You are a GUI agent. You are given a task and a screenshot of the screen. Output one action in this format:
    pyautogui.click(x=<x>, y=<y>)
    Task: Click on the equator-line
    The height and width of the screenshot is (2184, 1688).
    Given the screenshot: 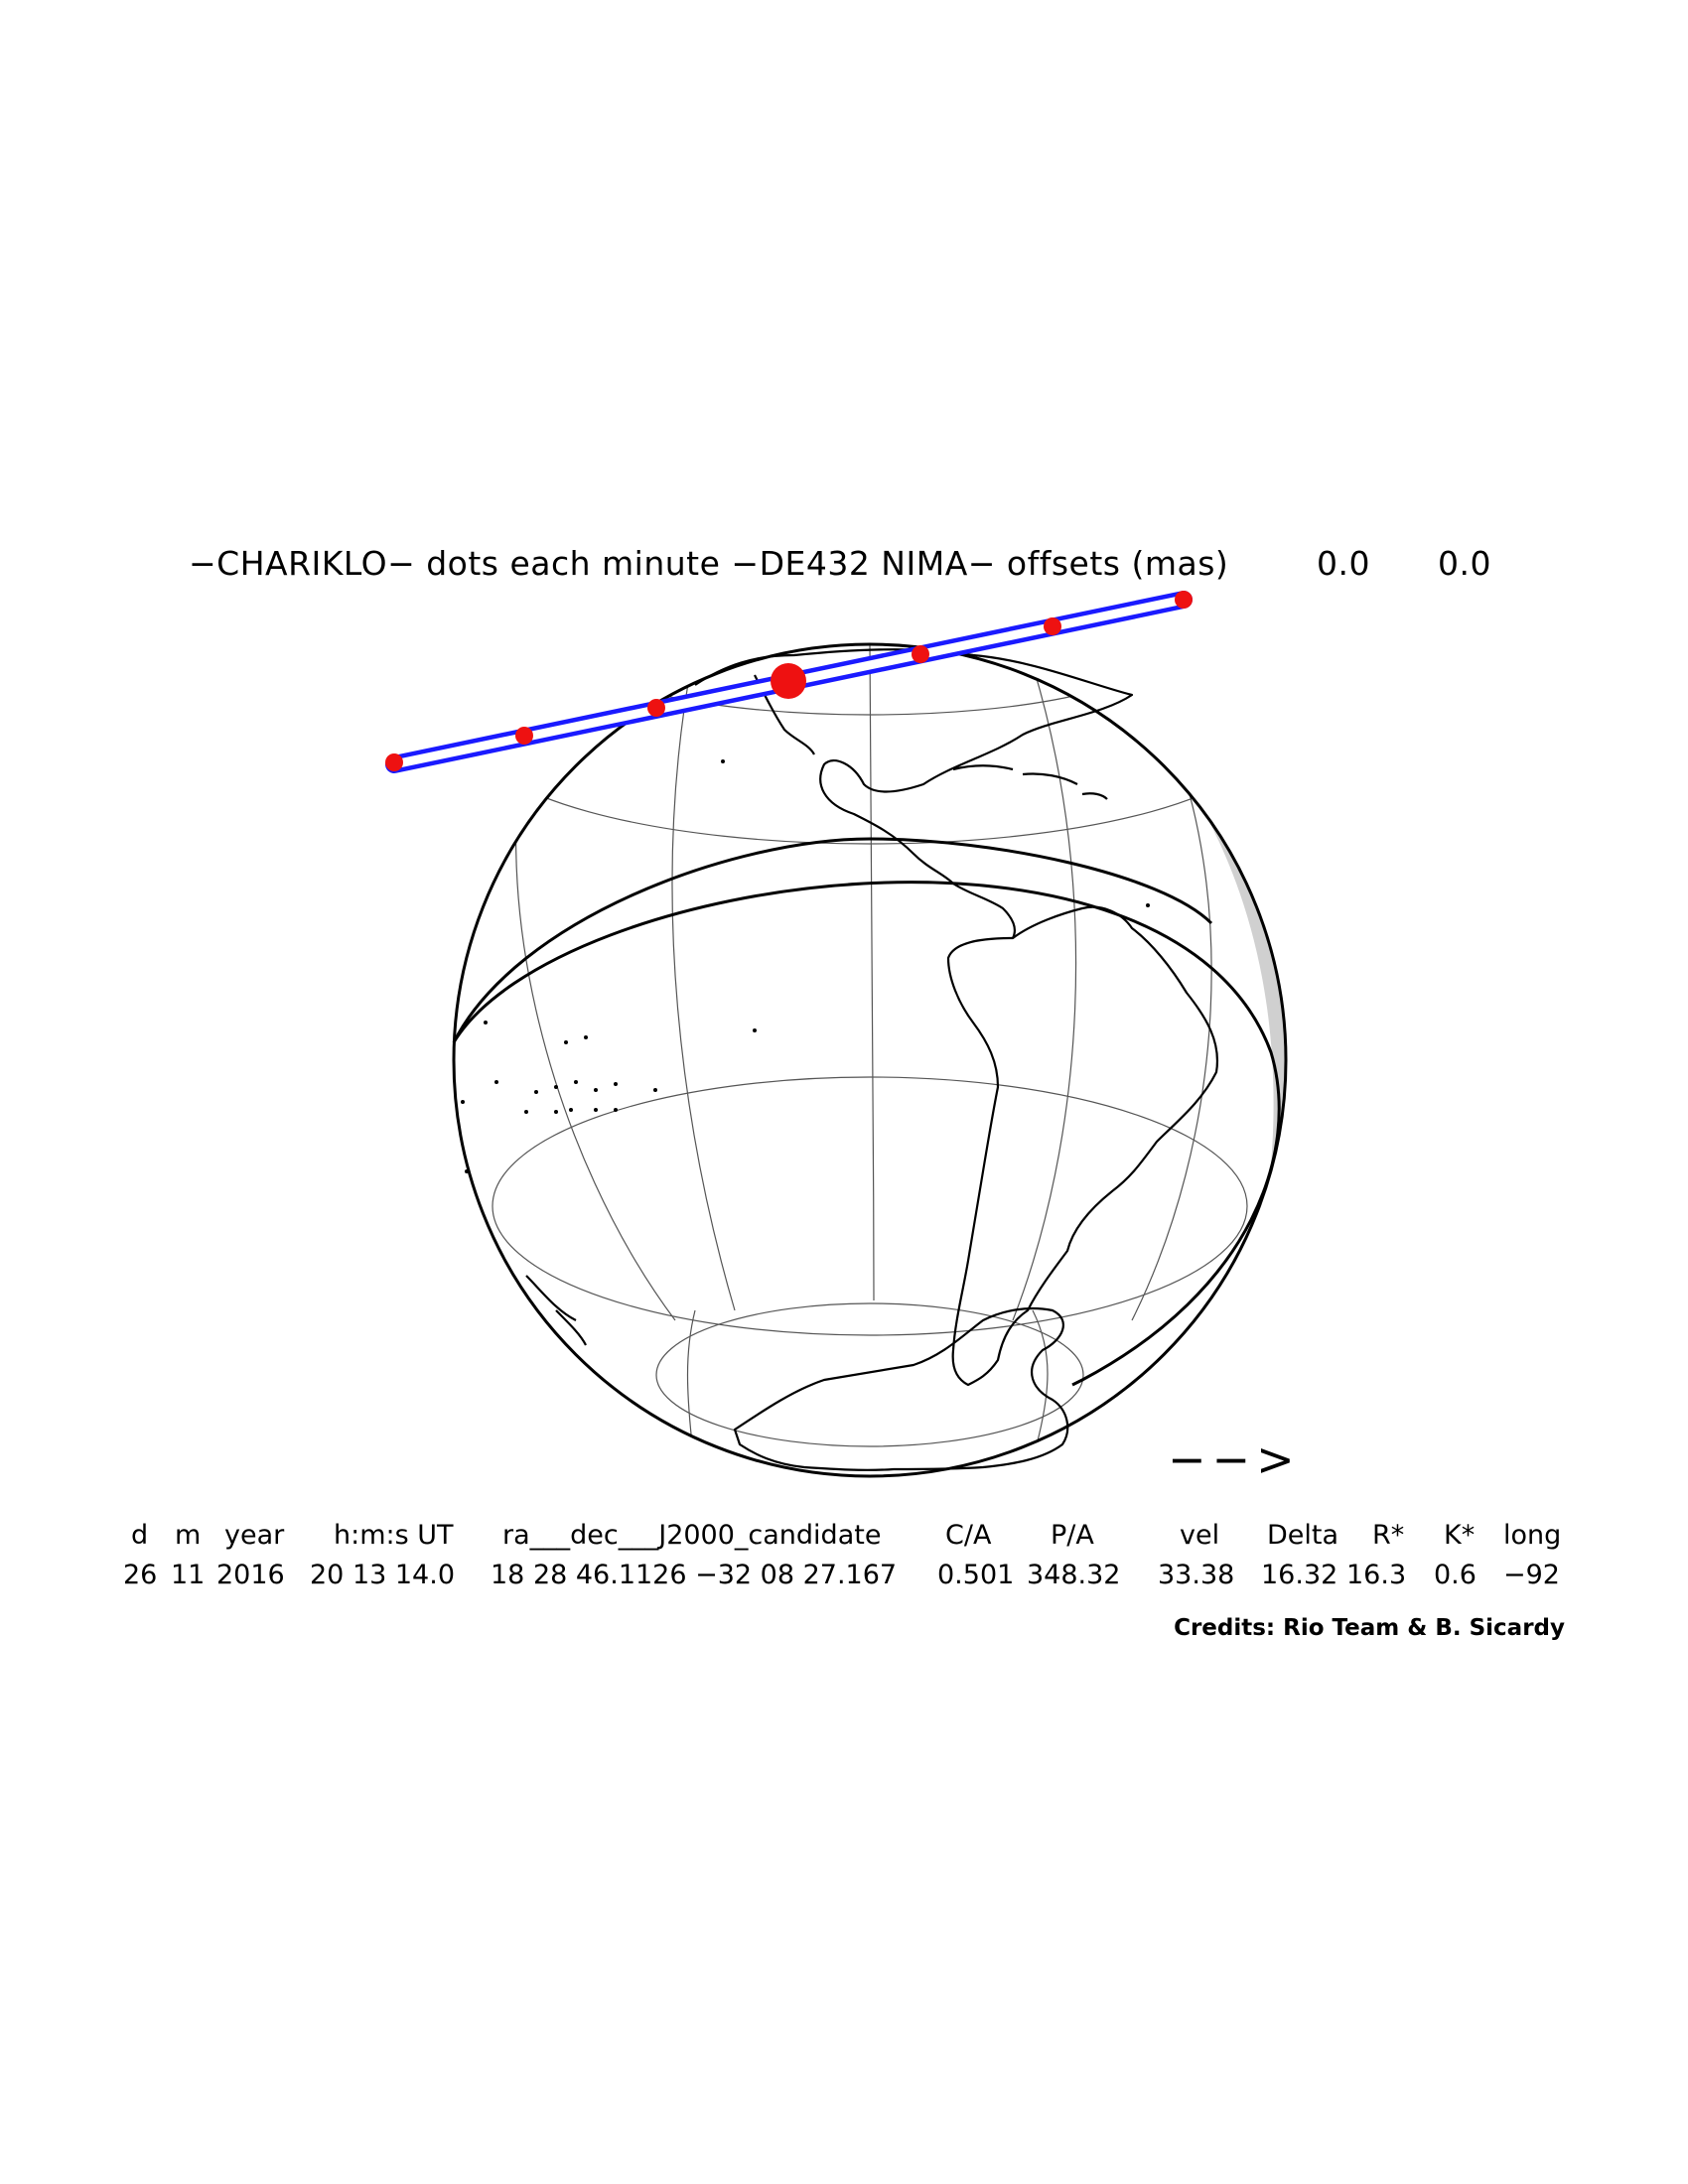 What is the action you would take?
    pyautogui.click(x=866, y=1134)
    